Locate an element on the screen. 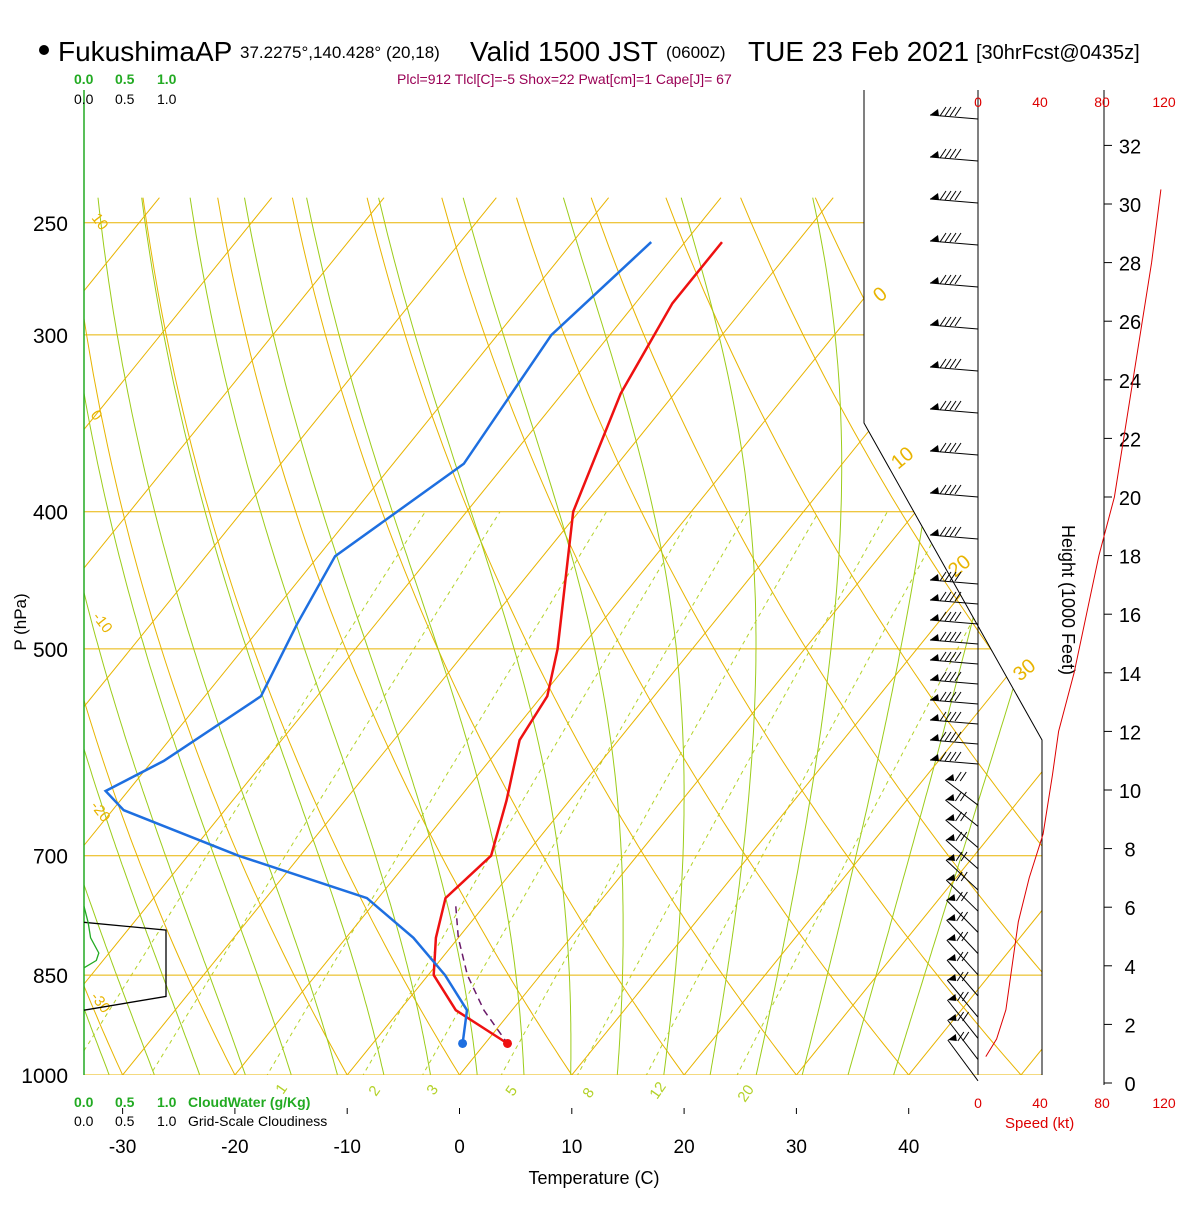 The width and height of the screenshot is (1200, 1205). cloudiness-tick-label: 1.0 is located at coordinates (167, 99).